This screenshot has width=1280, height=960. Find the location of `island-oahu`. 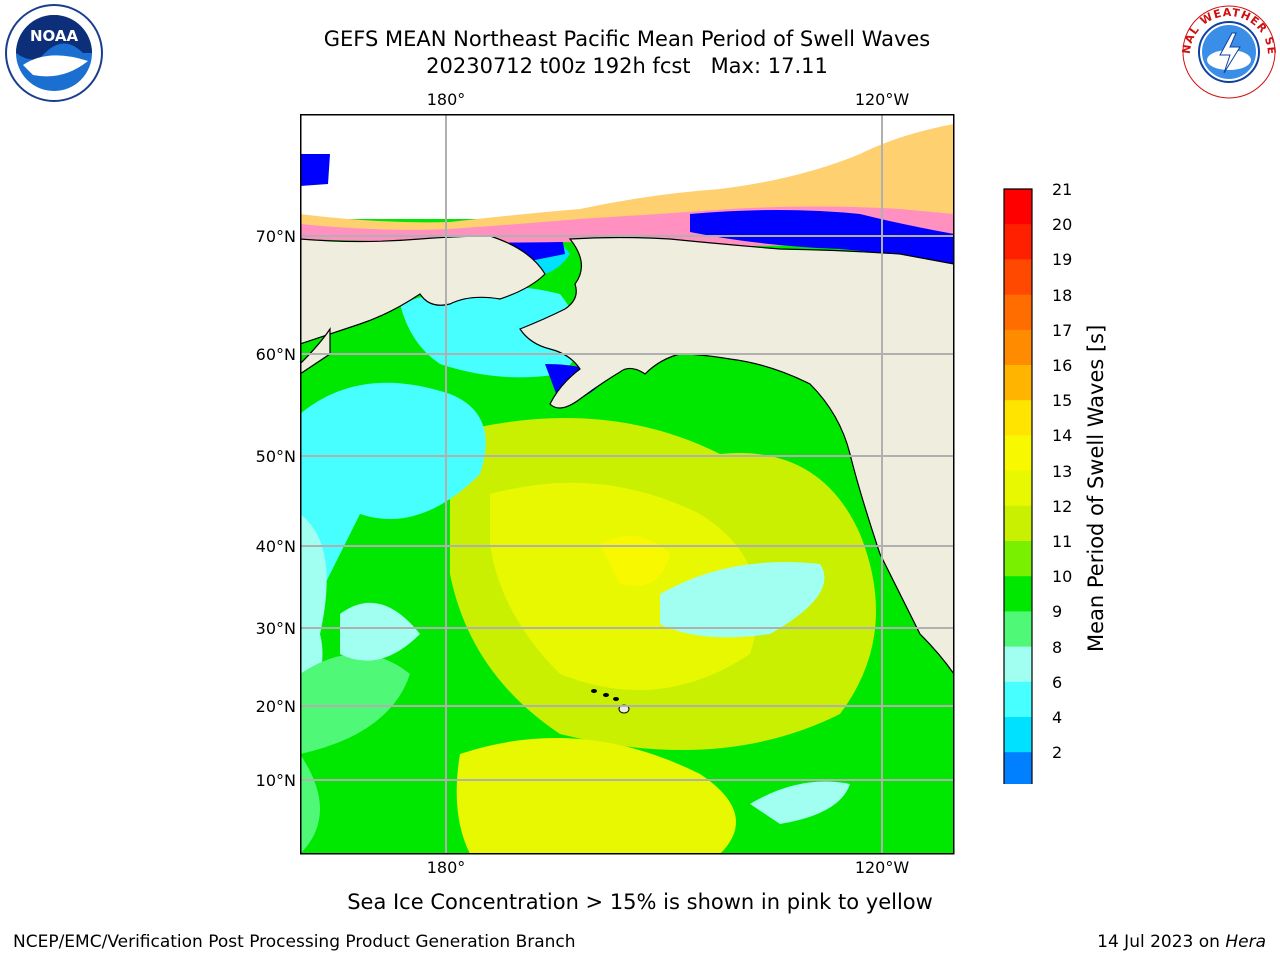

island-oahu is located at coordinates (606, 695).